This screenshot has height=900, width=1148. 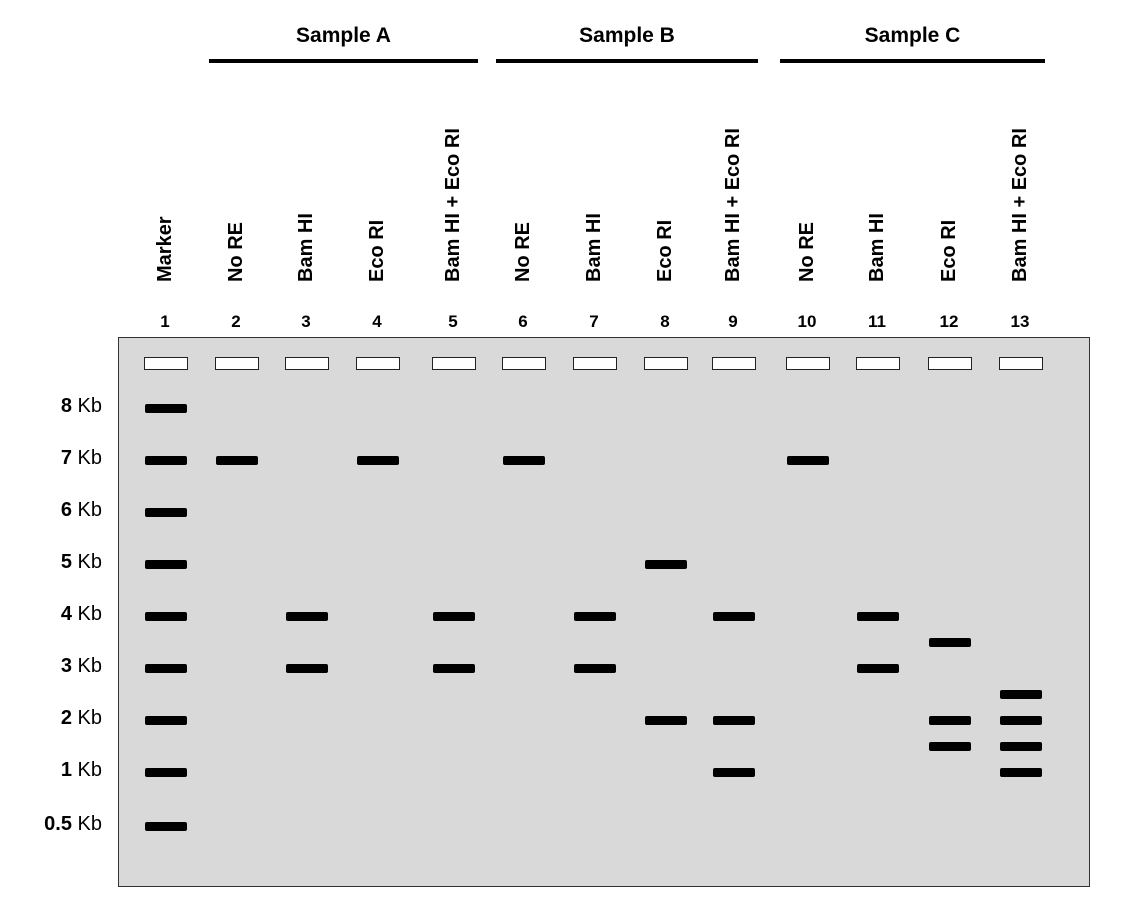 I want to click on lane-number: 2, so click(x=236, y=321).